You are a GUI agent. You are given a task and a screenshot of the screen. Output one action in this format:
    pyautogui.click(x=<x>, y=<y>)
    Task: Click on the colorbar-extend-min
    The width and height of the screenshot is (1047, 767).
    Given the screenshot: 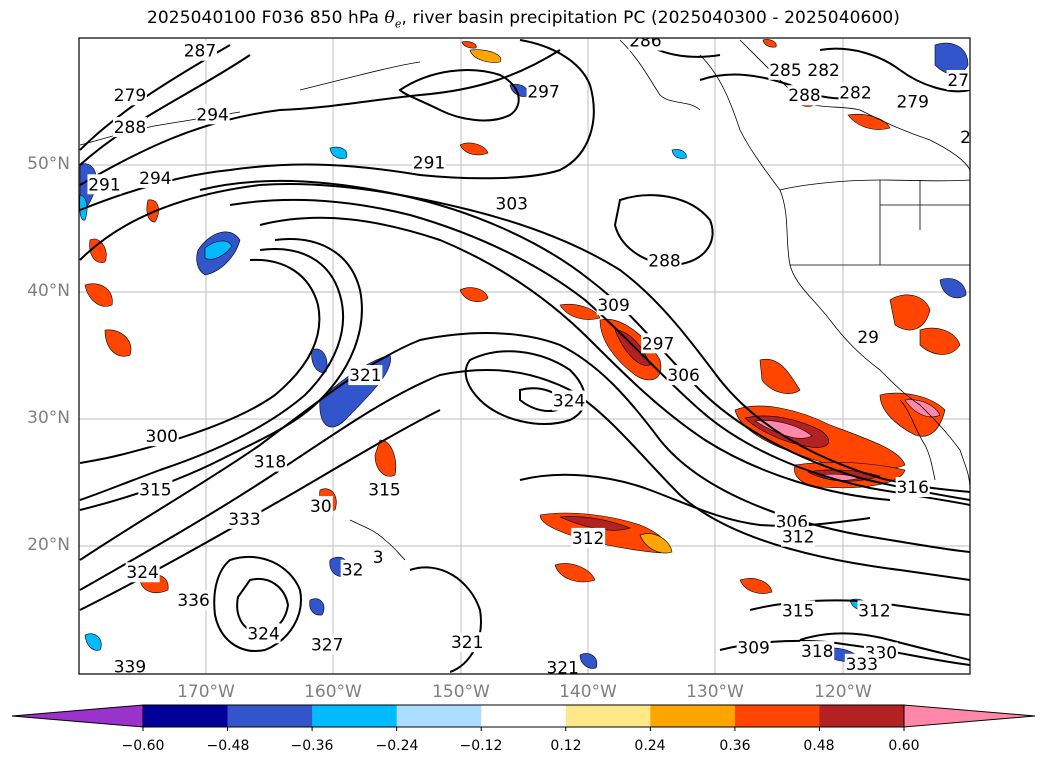 What is the action you would take?
    pyautogui.click(x=77, y=716)
    